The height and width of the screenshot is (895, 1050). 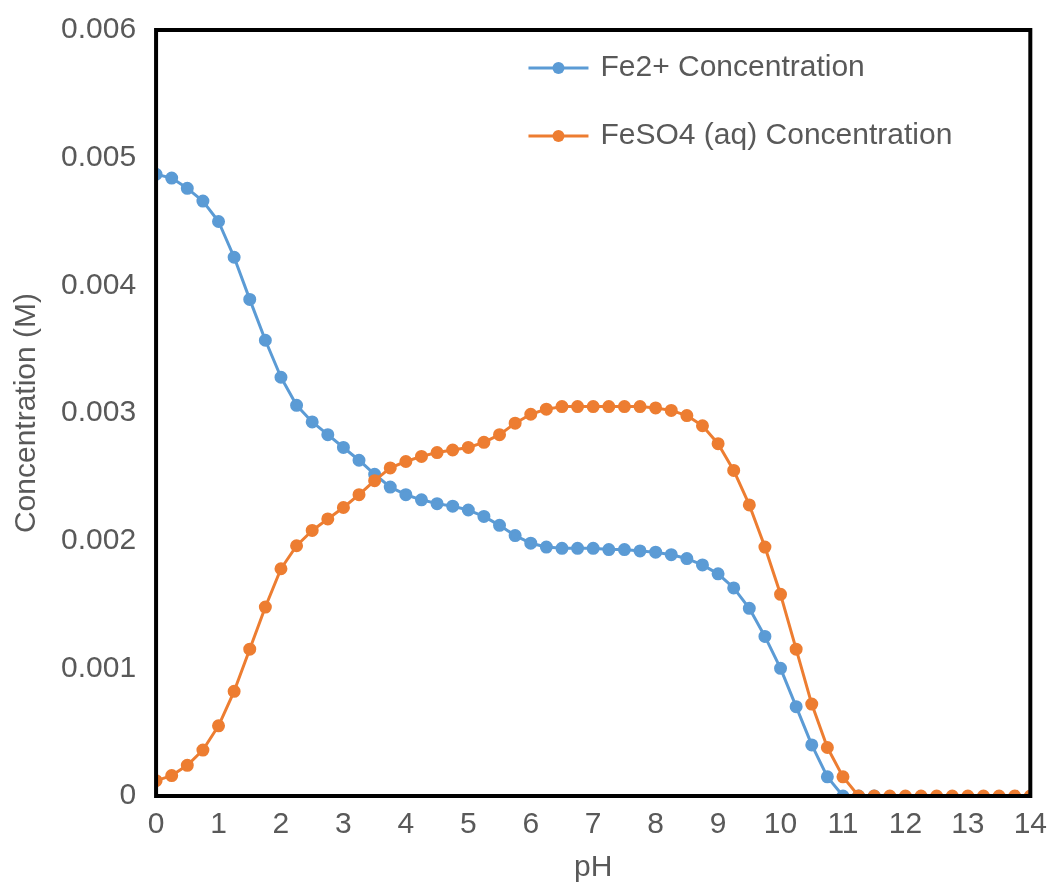 What do you see at coordinates (343, 823) in the screenshot?
I see `x-tick-label: 3` at bounding box center [343, 823].